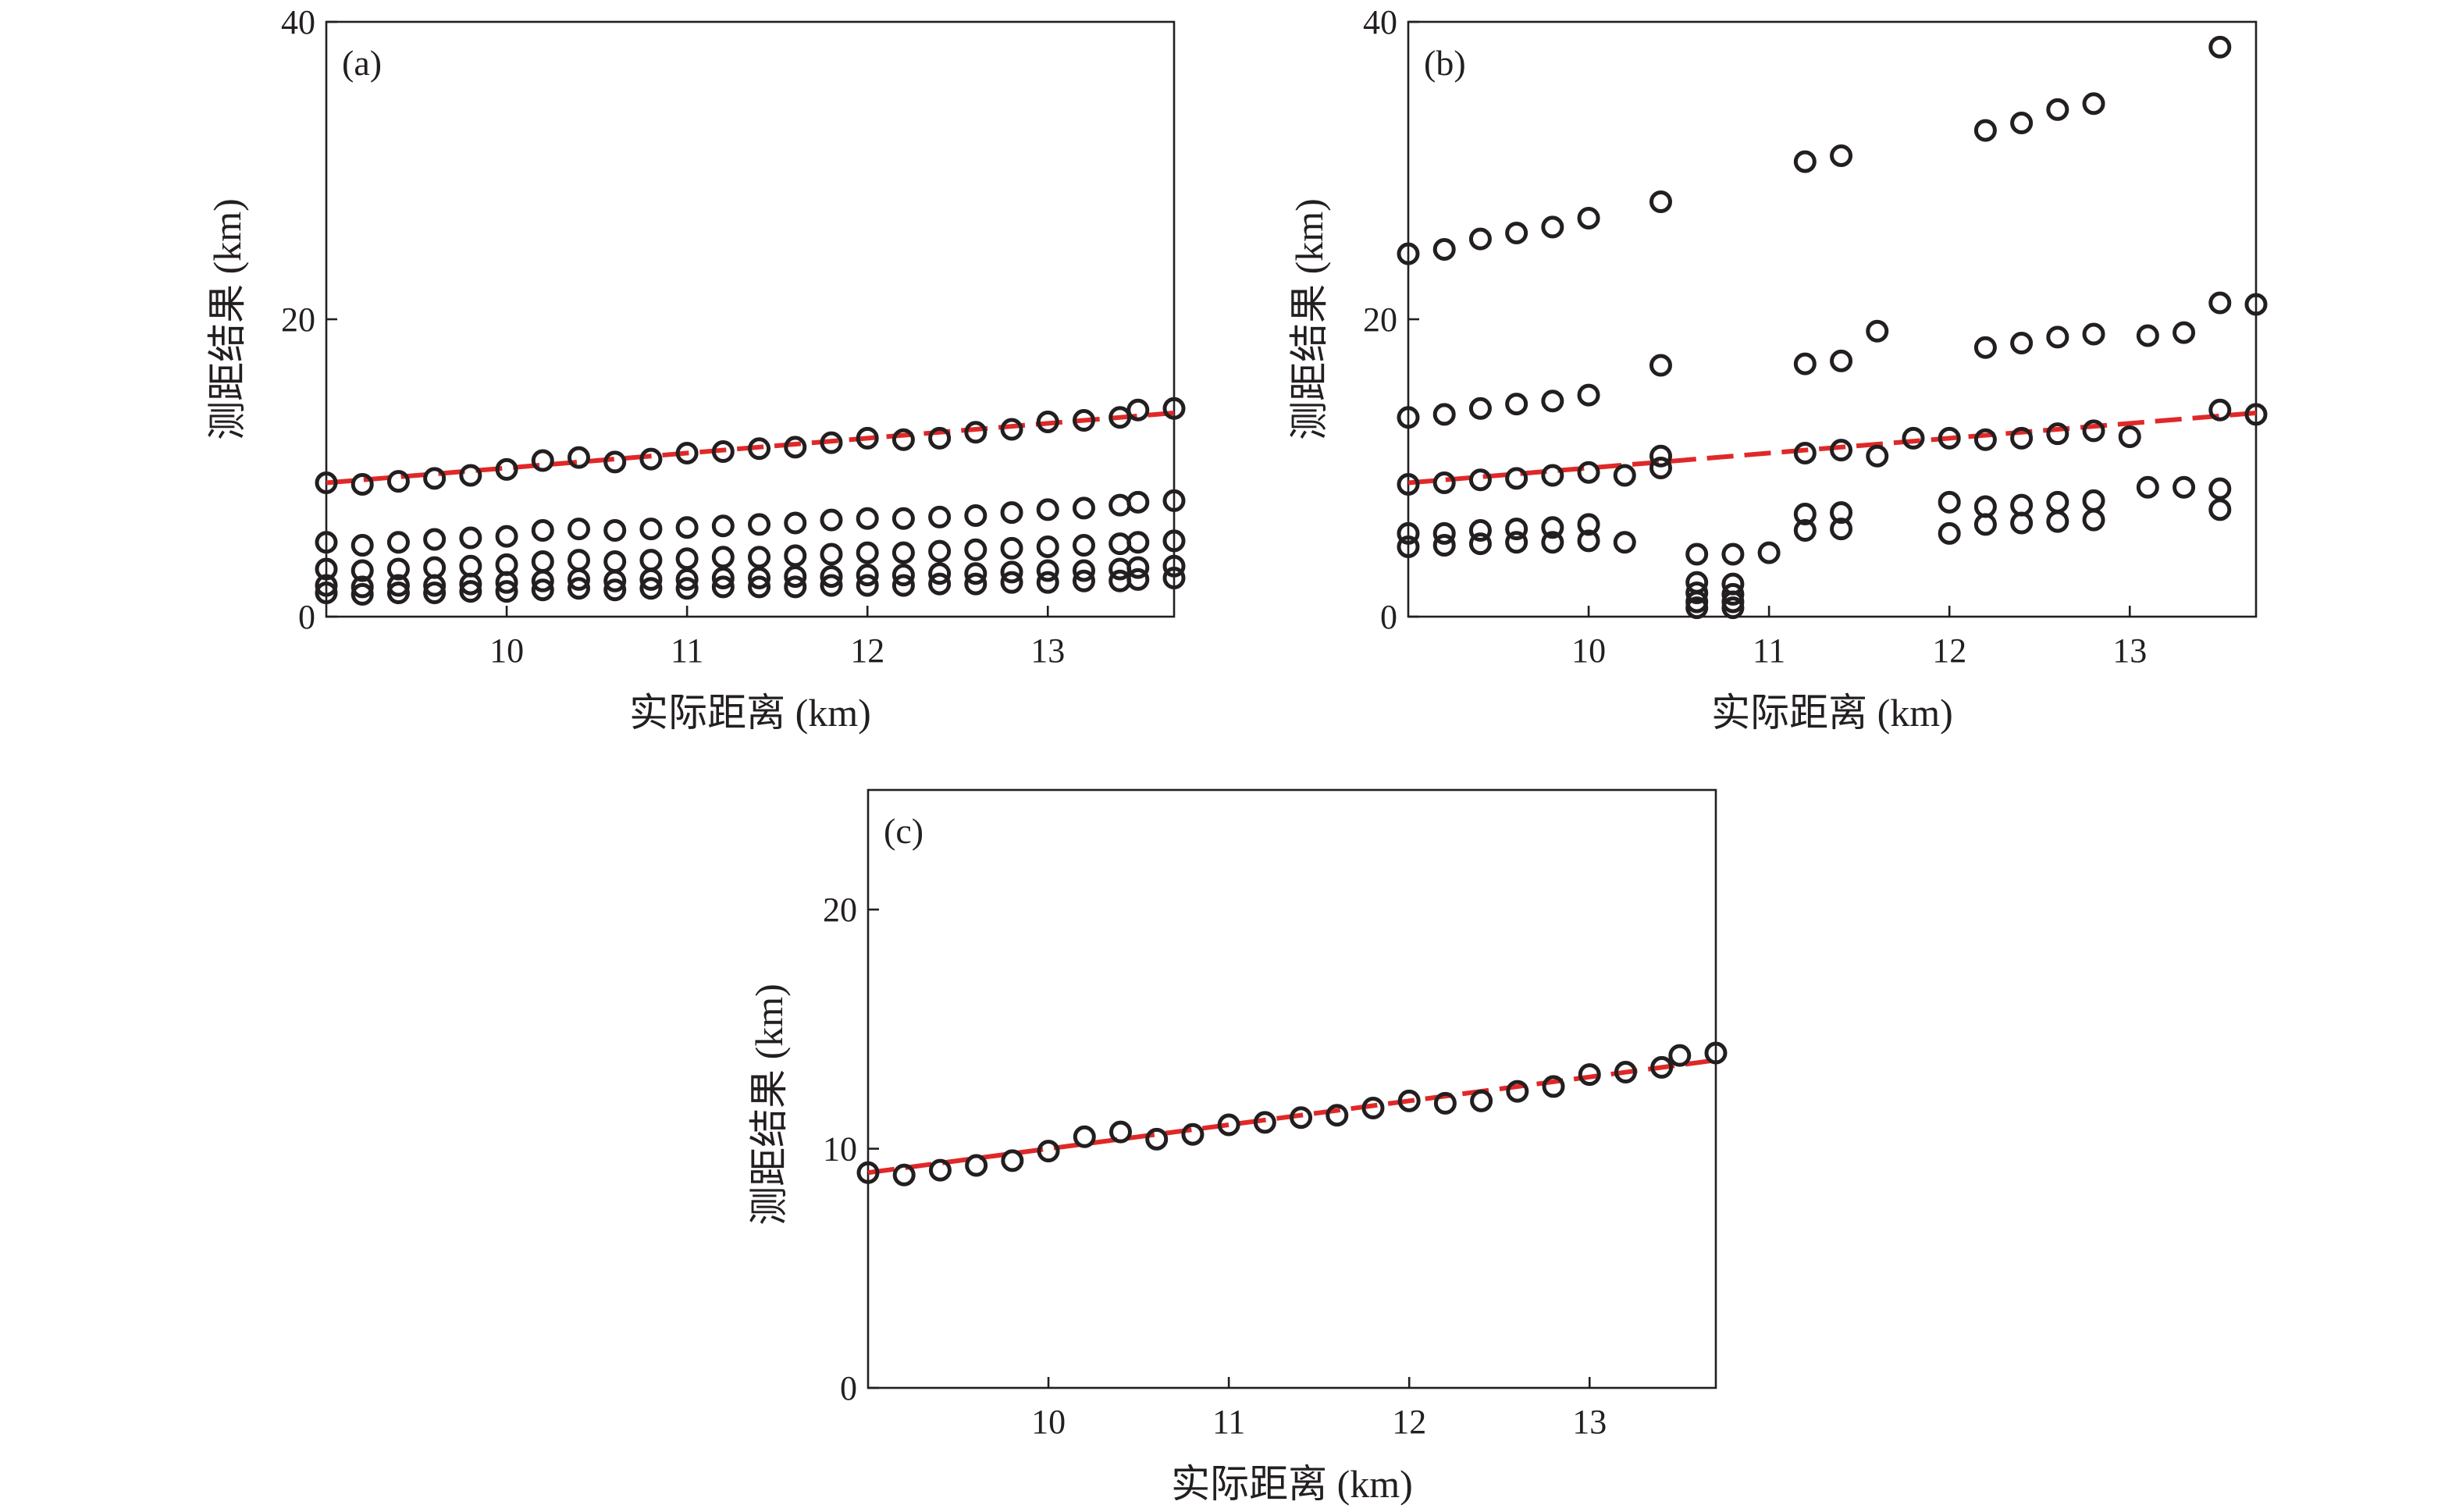 The image size is (2459, 1512). Describe the element at coordinates (1380, 320) in the screenshot. I see `y-tick-label: 20` at that location.